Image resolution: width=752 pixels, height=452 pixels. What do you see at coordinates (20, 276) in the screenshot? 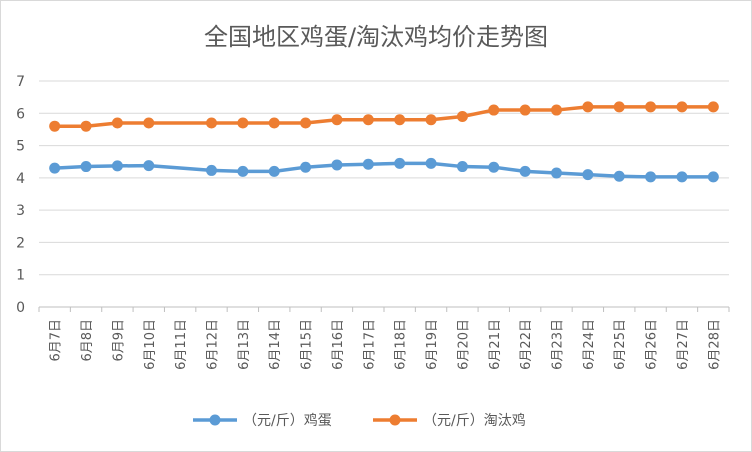
I see `y-tick-label: 1` at bounding box center [20, 276].